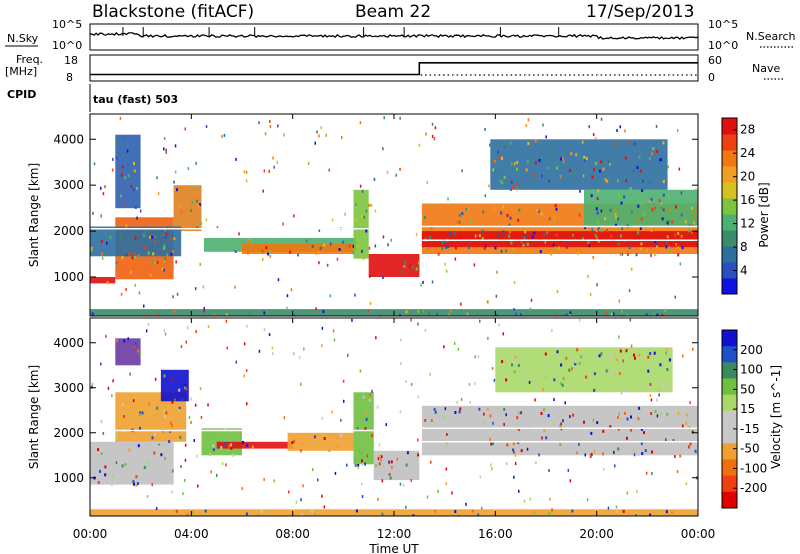  Describe the element at coordinates (394, 69) in the screenshot. I see `freq-line` at that location.